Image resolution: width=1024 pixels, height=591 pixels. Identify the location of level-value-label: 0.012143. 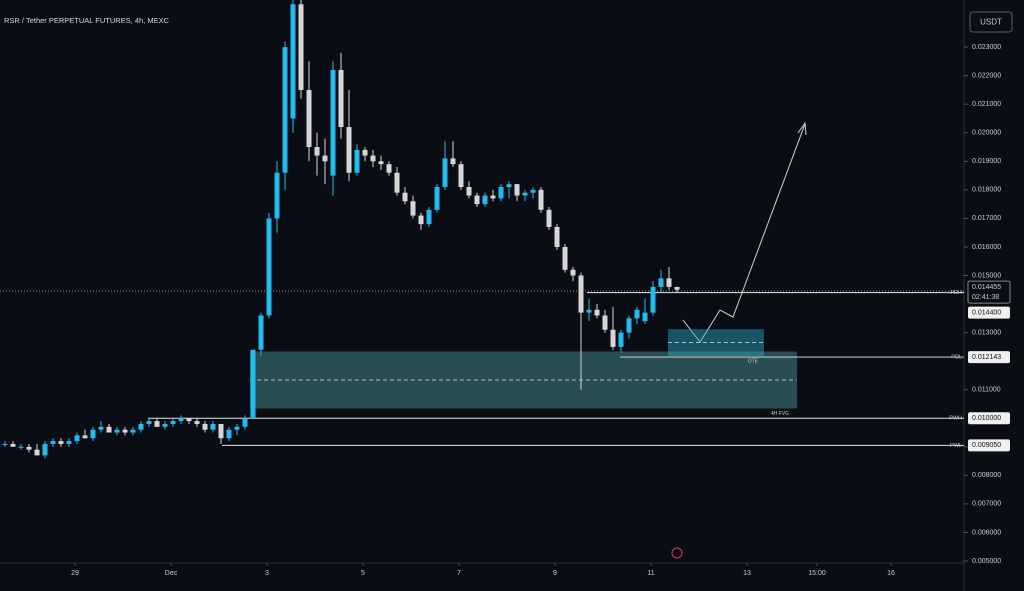
(986, 357).